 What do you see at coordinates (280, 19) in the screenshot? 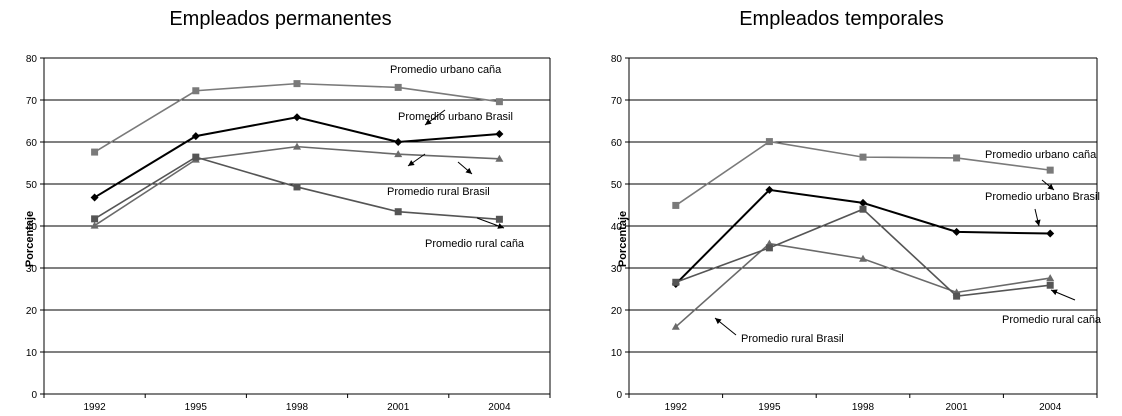
I see `chart-title: Empleados permanentes` at bounding box center [280, 19].